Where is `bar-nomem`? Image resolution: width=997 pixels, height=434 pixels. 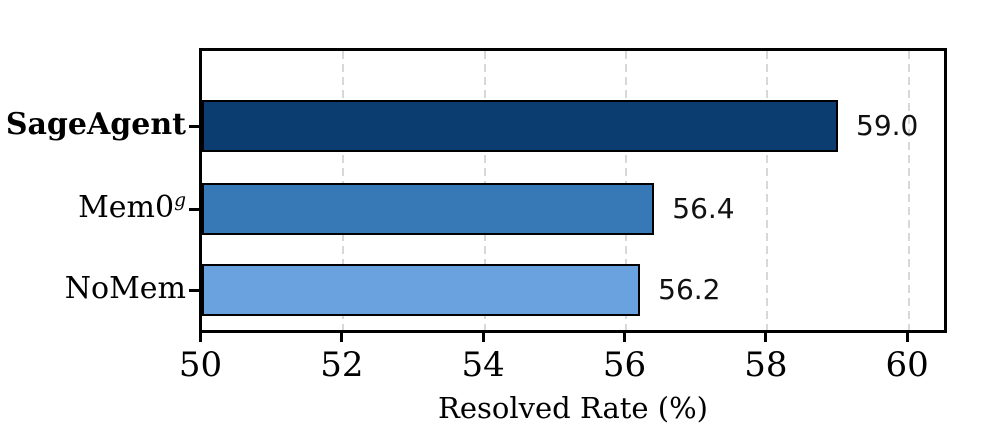
bar-nomem is located at coordinates (421, 290).